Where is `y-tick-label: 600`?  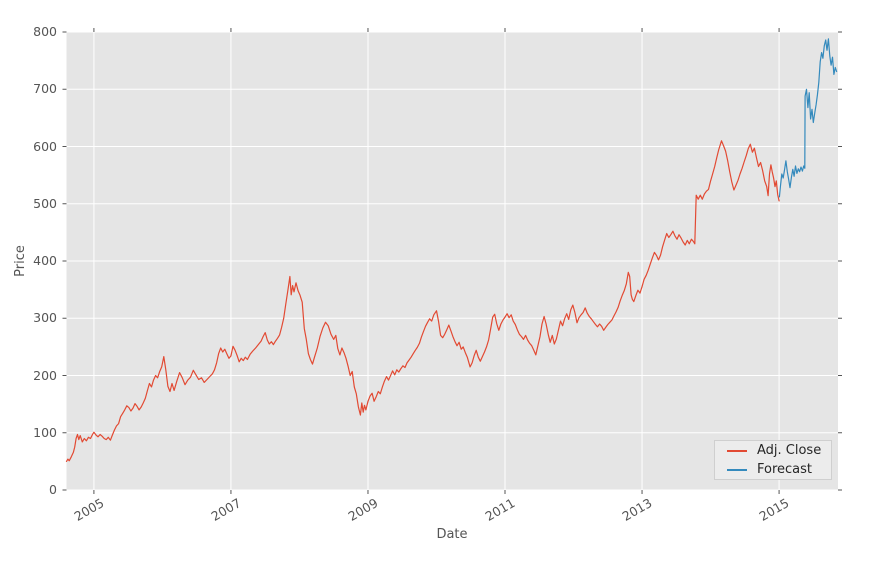 y-tick-label: 600 is located at coordinates (45, 146).